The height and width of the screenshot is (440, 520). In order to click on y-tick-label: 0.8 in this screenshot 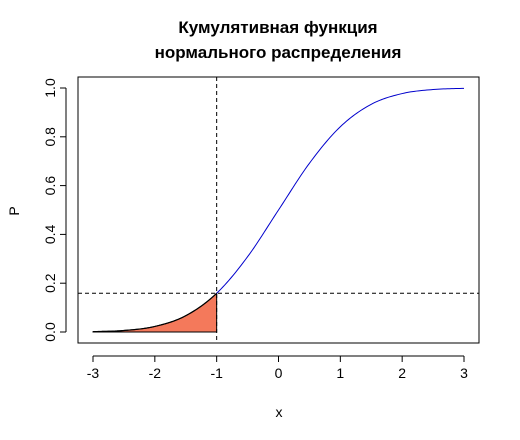, I will do `click(50, 137)`.